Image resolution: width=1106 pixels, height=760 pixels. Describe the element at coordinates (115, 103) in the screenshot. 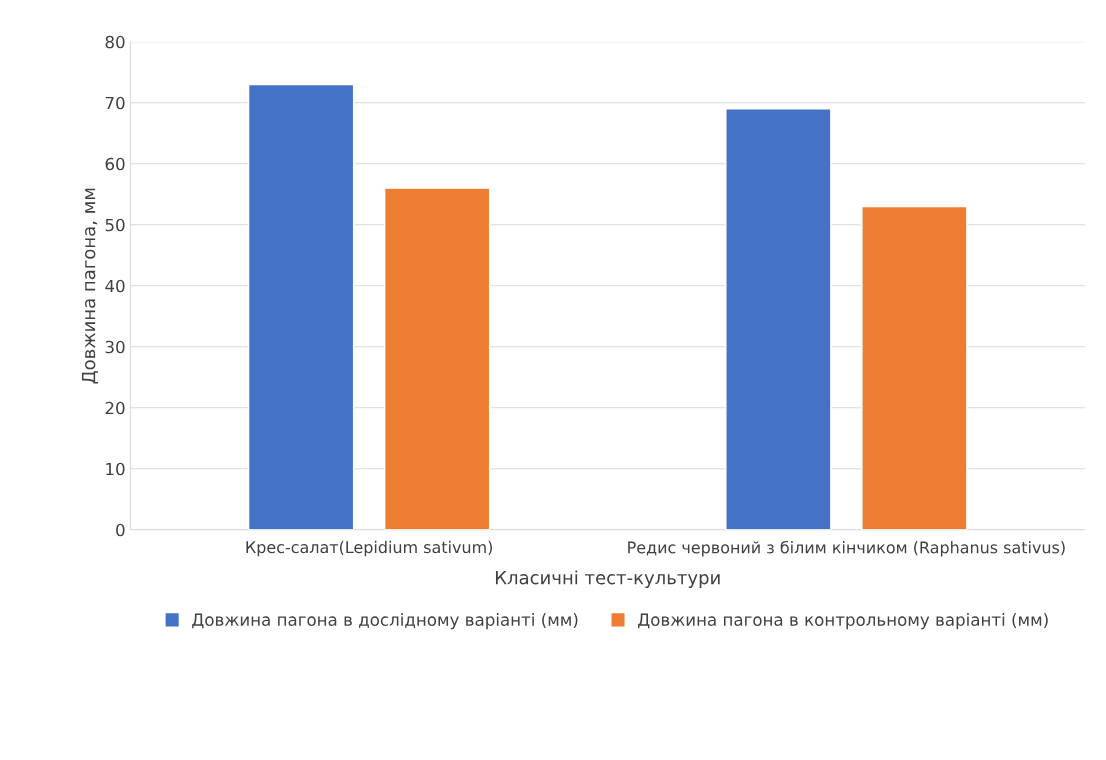

I see `y-tick-label: 70` at that location.